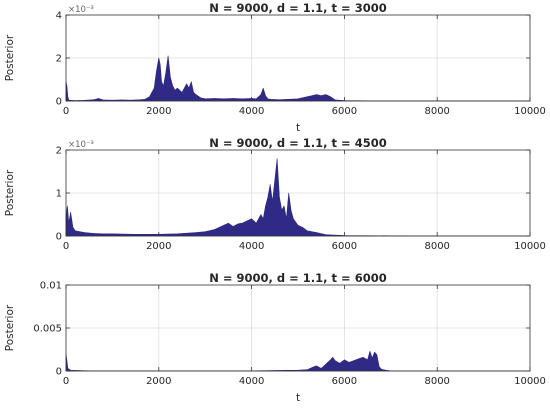 The height and width of the screenshot is (409, 550). What do you see at coordinates (47, 329) in the screenshot?
I see `y-tick-label: 0.005` at bounding box center [47, 329].